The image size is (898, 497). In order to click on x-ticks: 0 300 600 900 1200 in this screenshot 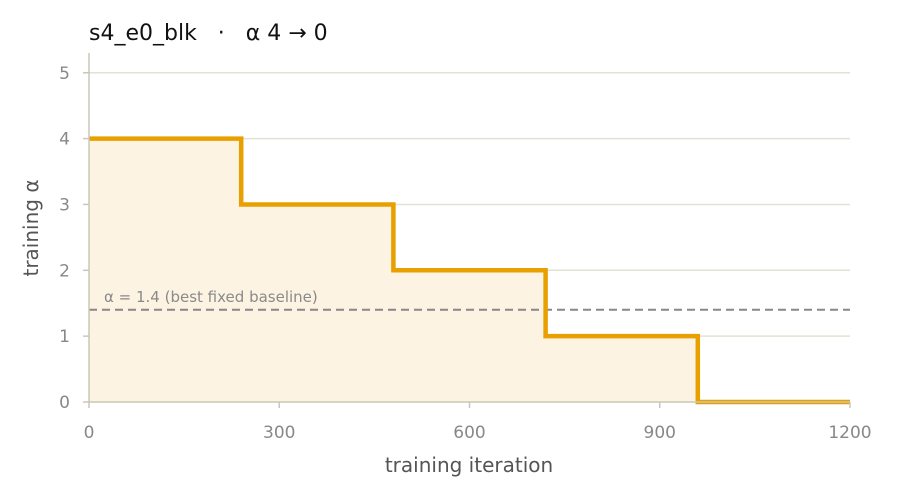, I will do `click(478, 422)`.